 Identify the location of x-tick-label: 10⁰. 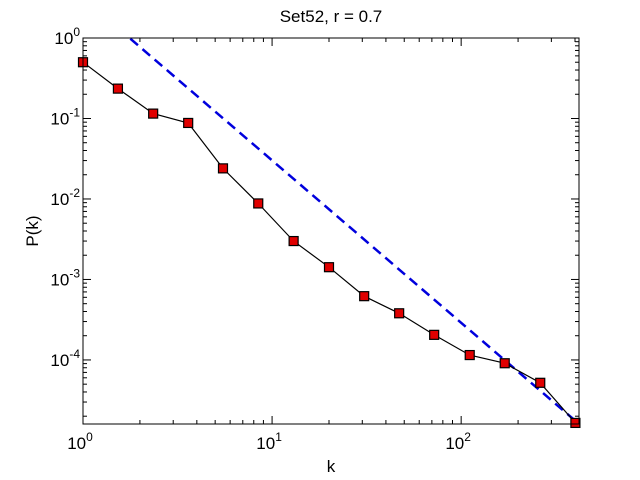
(80, 441).